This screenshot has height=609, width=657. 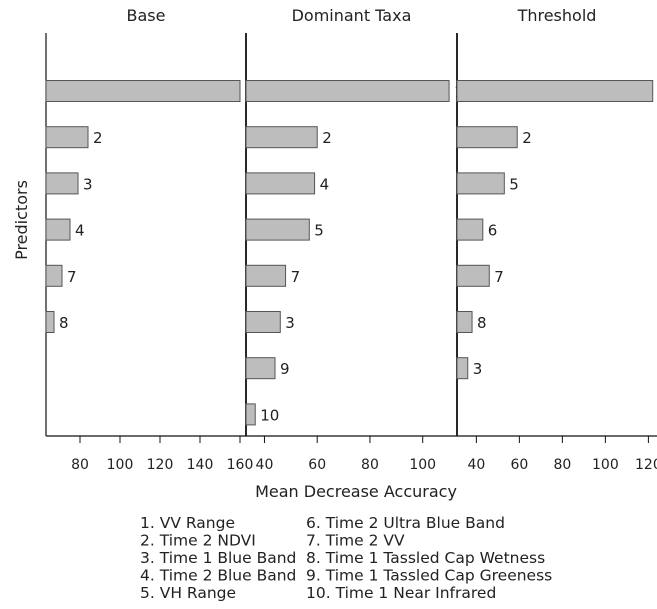 What do you see at coordinates (200, 465) in the screenshot?
I see `x-tick-label: 140` at bounding box center [200, 465].